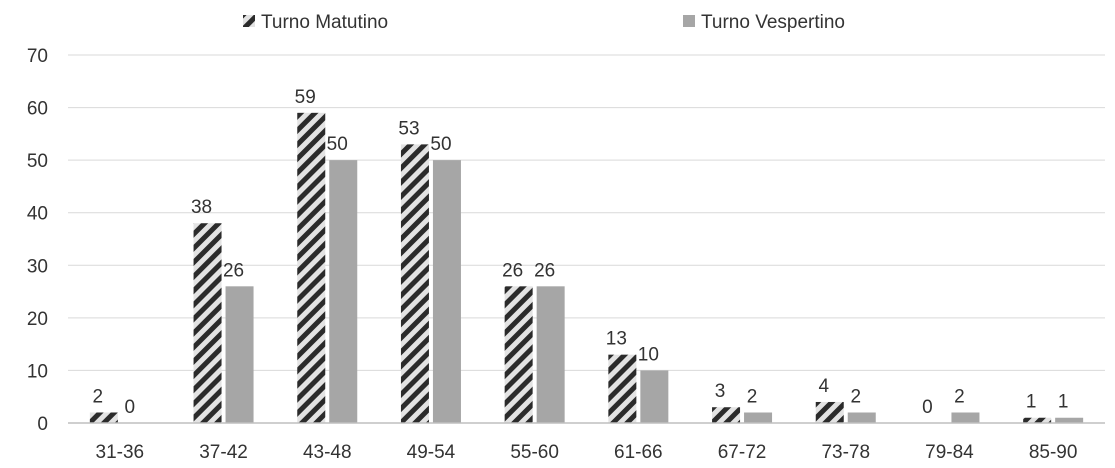 The height and width of the screenshot is (468, 1115). Describe the element at coordinates (742, 452) in the screenshot. I see `x-tick-label: 67-72` at that location.